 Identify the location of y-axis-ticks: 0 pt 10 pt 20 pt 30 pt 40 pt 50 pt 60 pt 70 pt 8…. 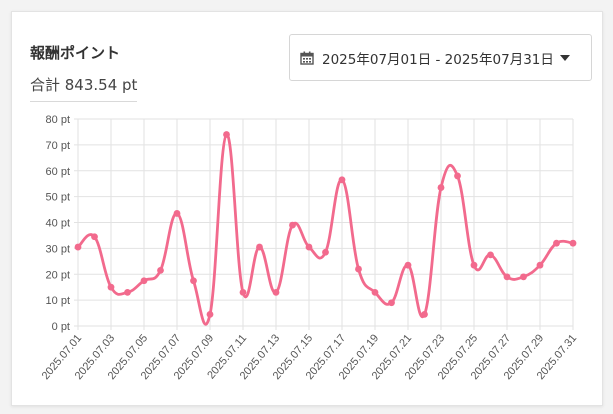
(58, 223).